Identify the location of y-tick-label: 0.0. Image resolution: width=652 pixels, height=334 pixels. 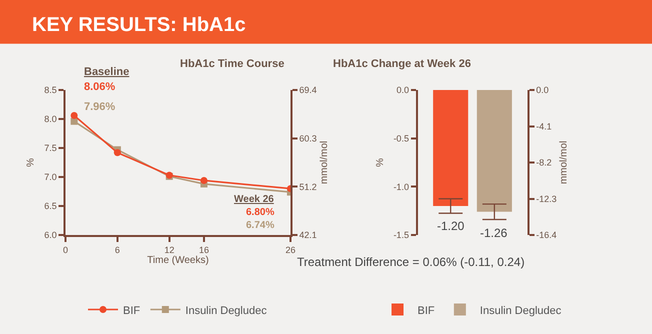
(402, 90).